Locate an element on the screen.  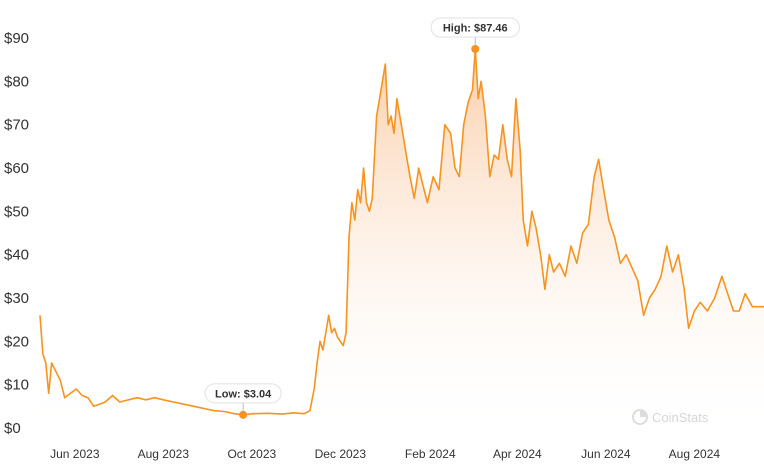
coinstats-logo-segment is located at coordinates (643, 413).